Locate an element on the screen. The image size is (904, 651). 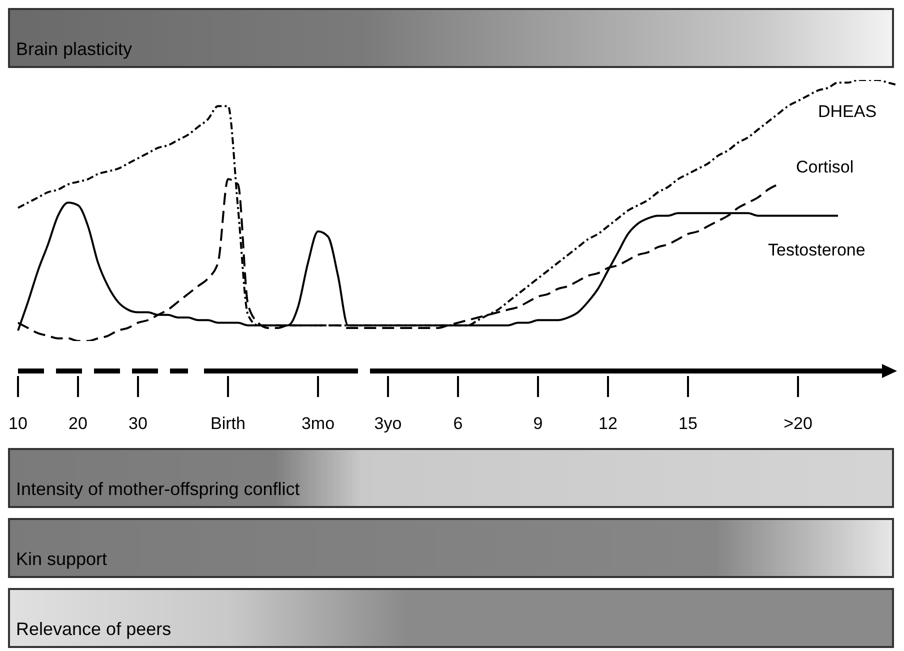
gradient-panel: Brain plasticity is located at coordinates (451, 38).